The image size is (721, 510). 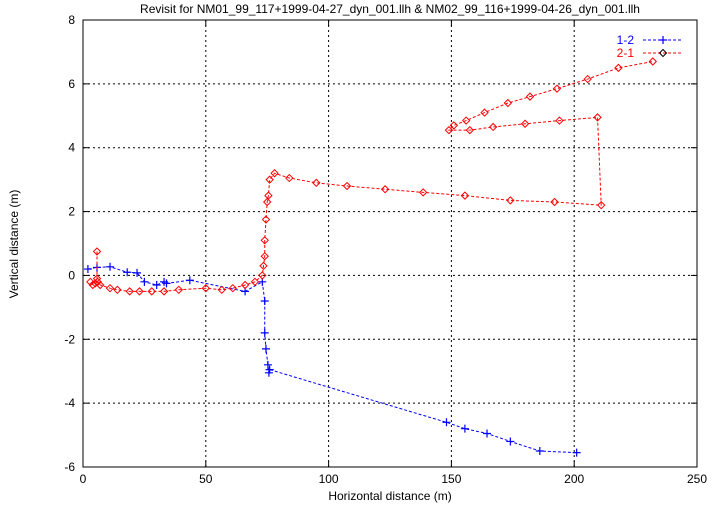 What do you see at coordinates (389, 496) in the screenshot?
I see `x-axis-label: Horizontal distance (m)` at bounding box center [389, 496].